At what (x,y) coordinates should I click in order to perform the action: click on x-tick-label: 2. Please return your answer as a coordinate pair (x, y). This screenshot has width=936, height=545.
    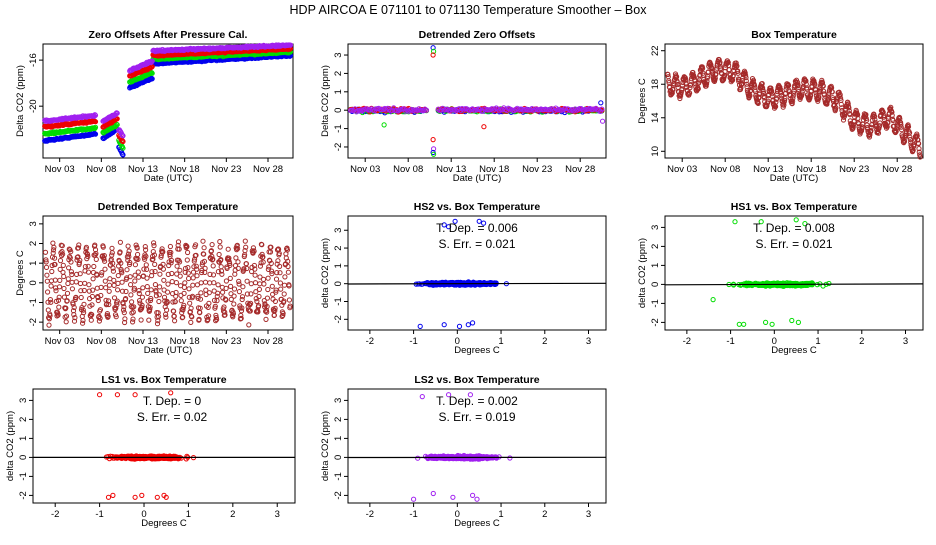
    Looking at the image, I should click on (544, 341).